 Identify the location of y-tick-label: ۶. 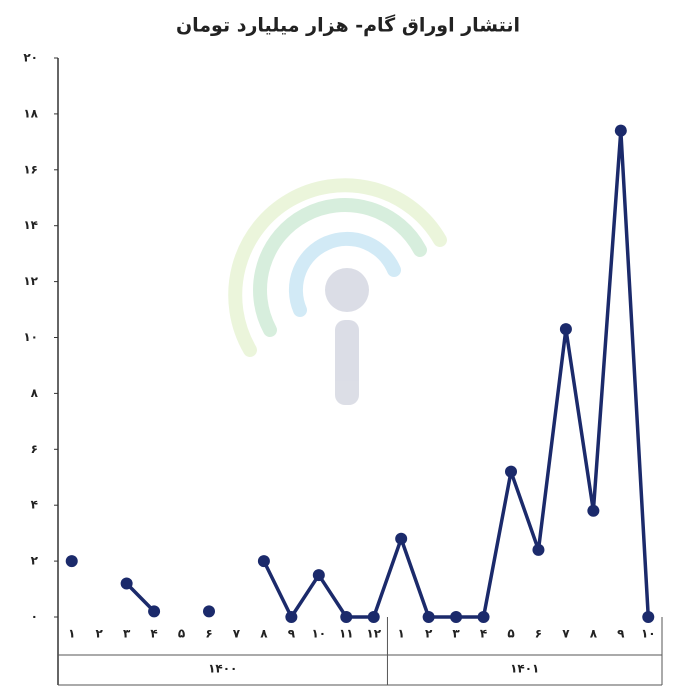
(34, 449).